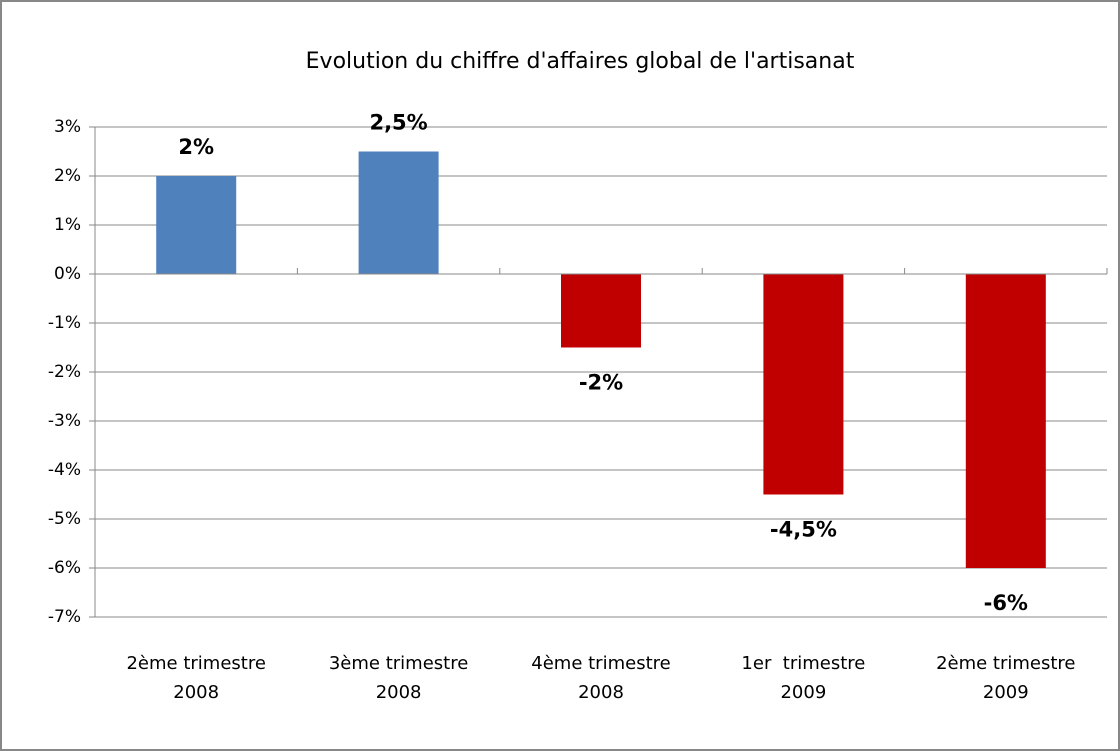  Describe the element at coordinates (64, 470) in the screenshot. I see `y-tick-label: -4%` at that location.